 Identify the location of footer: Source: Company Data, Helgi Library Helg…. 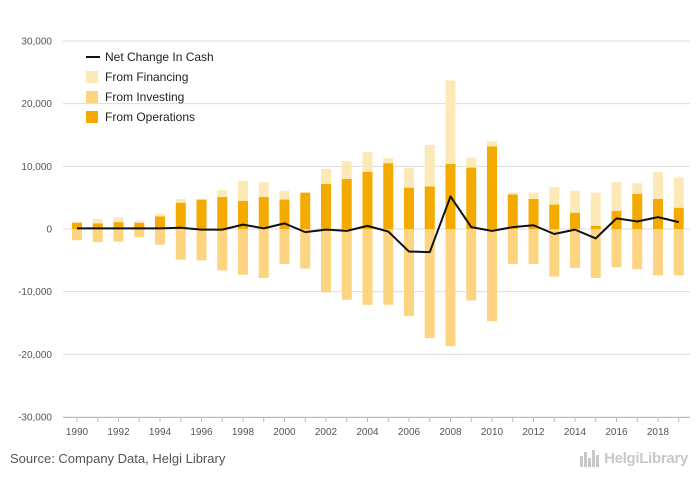
(350, 462).